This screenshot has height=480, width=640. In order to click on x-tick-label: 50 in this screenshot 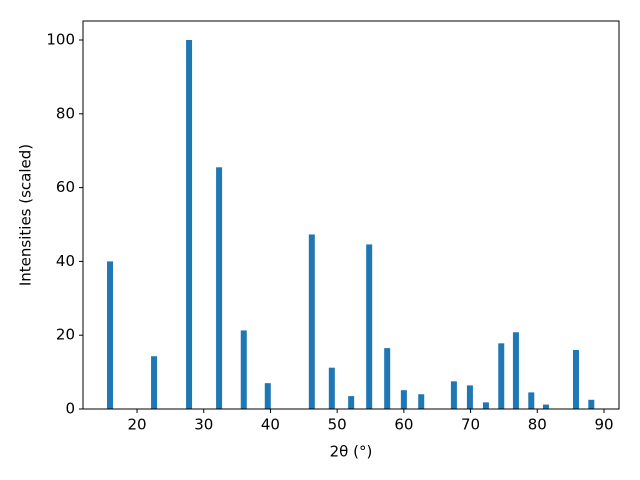, I will do `click(337, 425)`.